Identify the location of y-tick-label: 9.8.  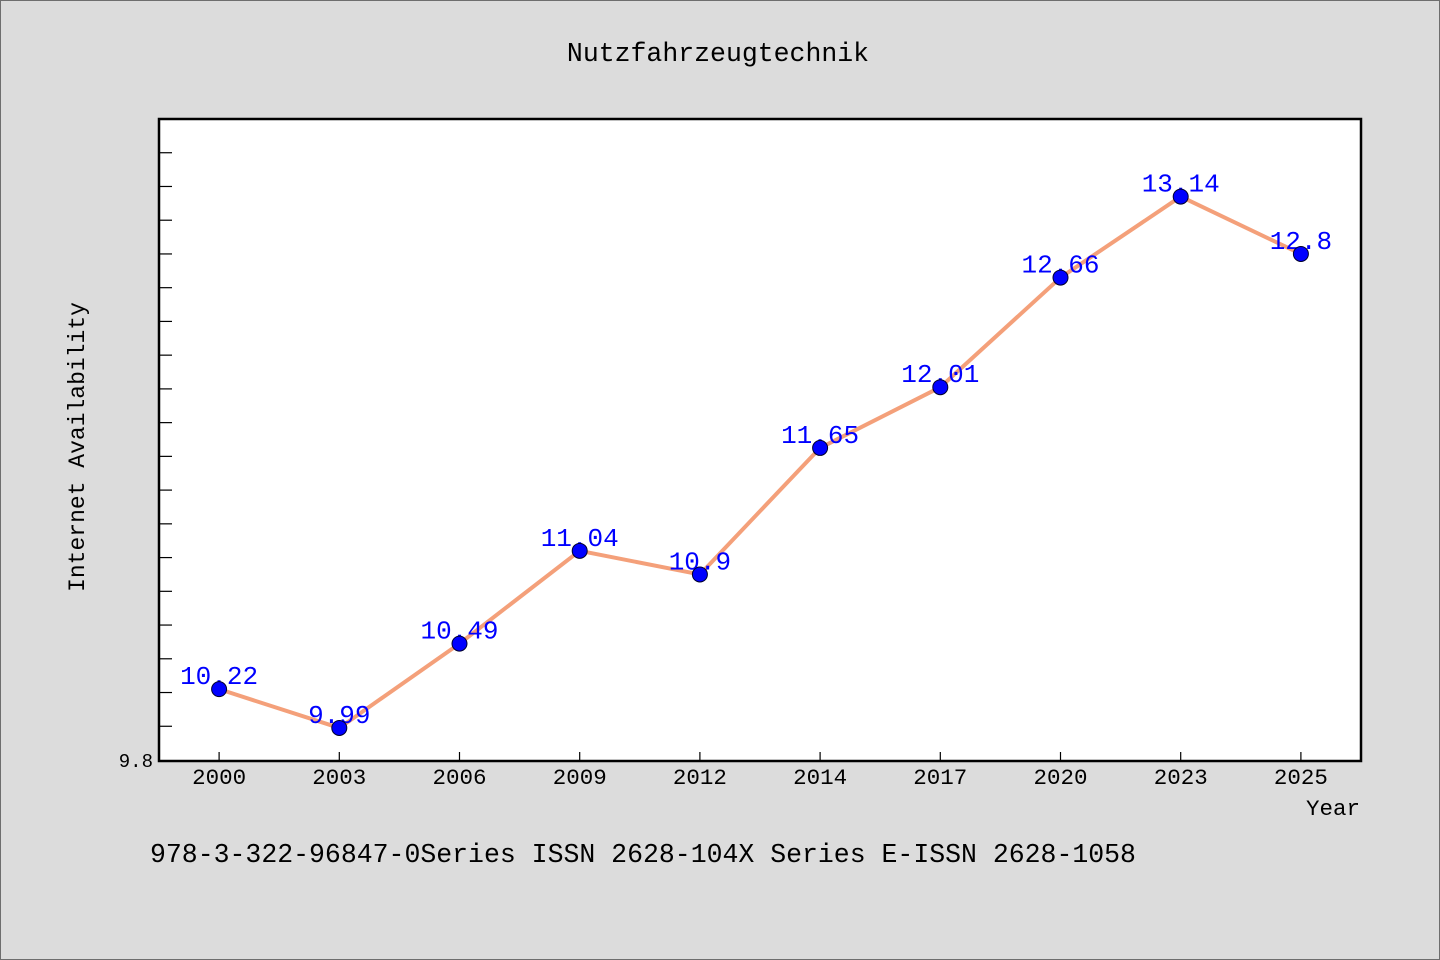
(136, 762).